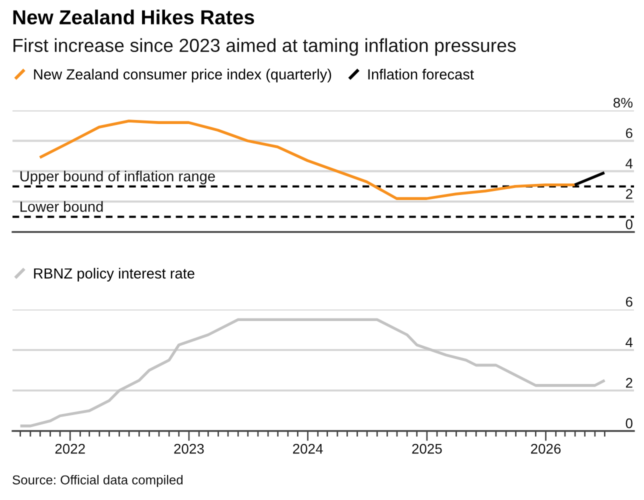 Image resolution: width=644 pixels, height=500 pixels. I want to click on chart-subtitle: First increase since 2023 aimed at taming inflation pressures, so click(265, 47).